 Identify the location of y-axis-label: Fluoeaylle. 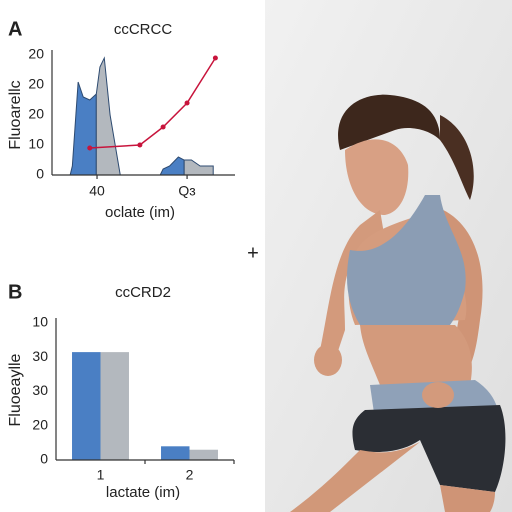
(15, 389).